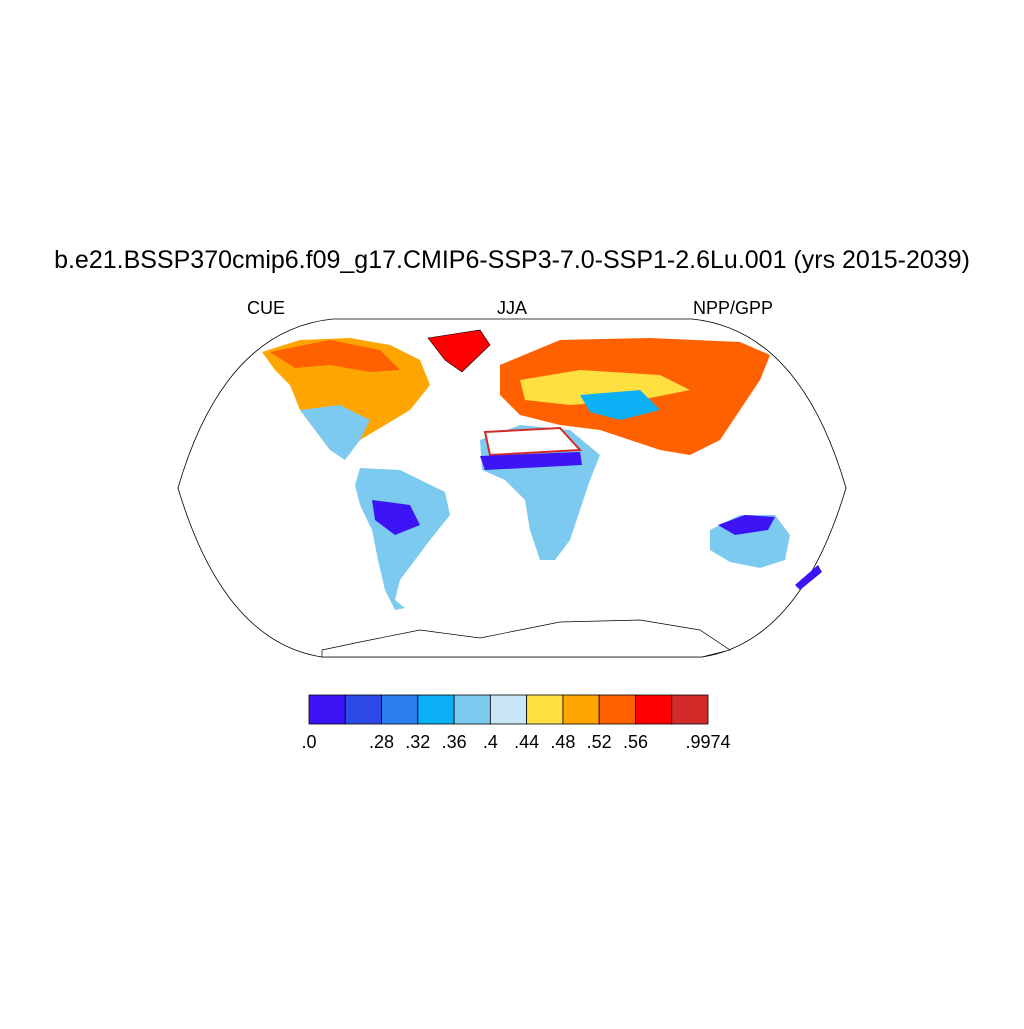  I want to click on greenland, so click(459, 351).